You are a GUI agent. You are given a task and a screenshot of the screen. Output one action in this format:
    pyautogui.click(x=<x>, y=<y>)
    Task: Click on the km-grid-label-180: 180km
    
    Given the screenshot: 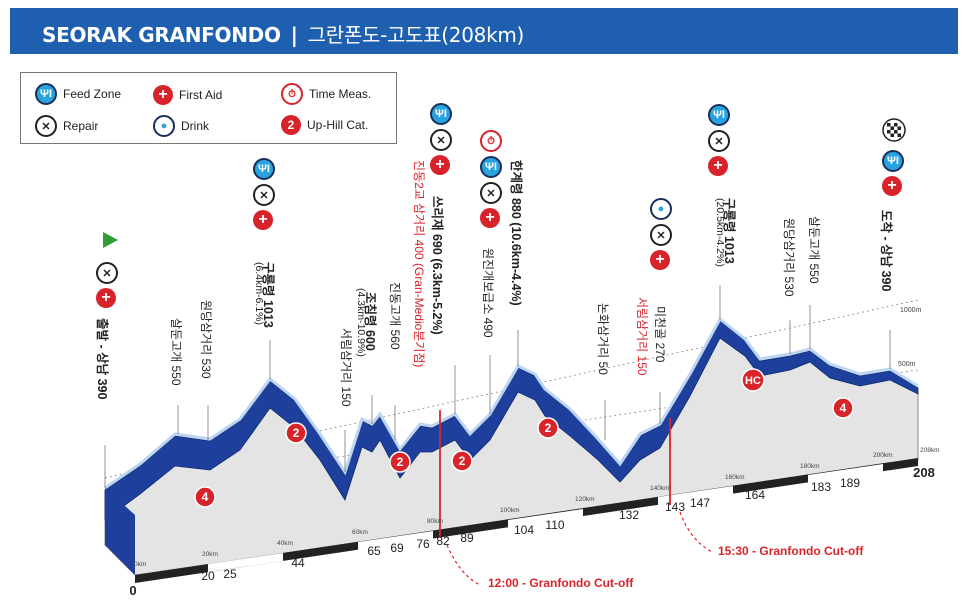 What is the action you would take?
    pyautogui.click(x=810, y=466)
    